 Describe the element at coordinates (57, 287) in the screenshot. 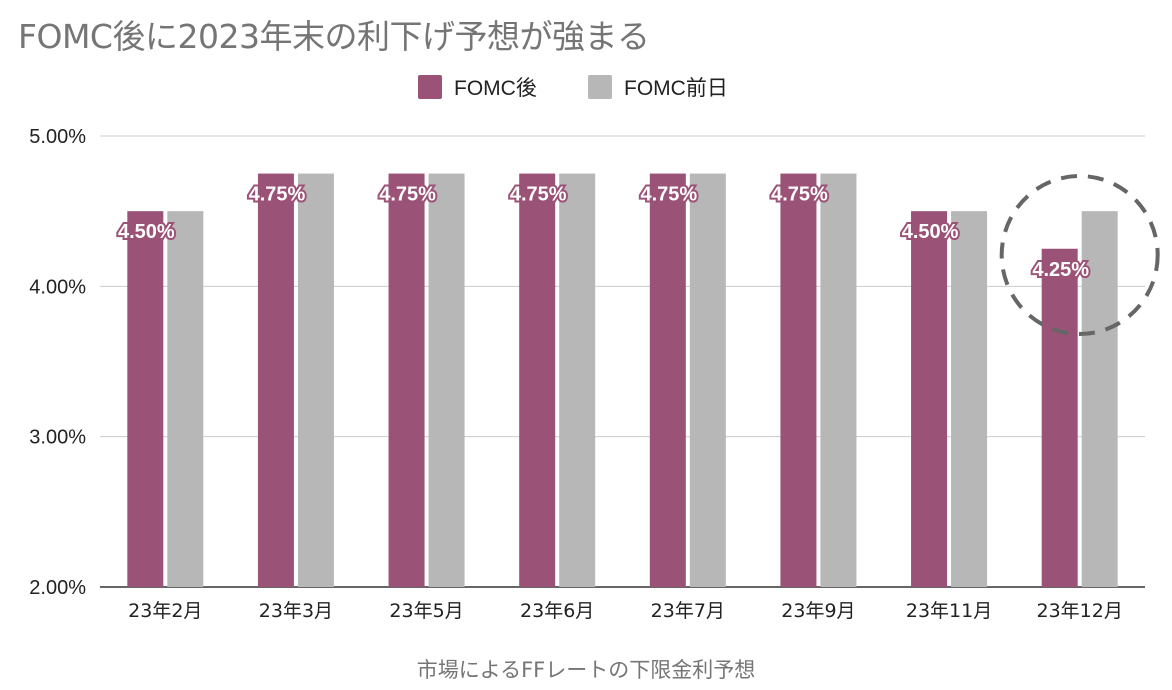

I see `y-tick-label: 4.00%` at that location.